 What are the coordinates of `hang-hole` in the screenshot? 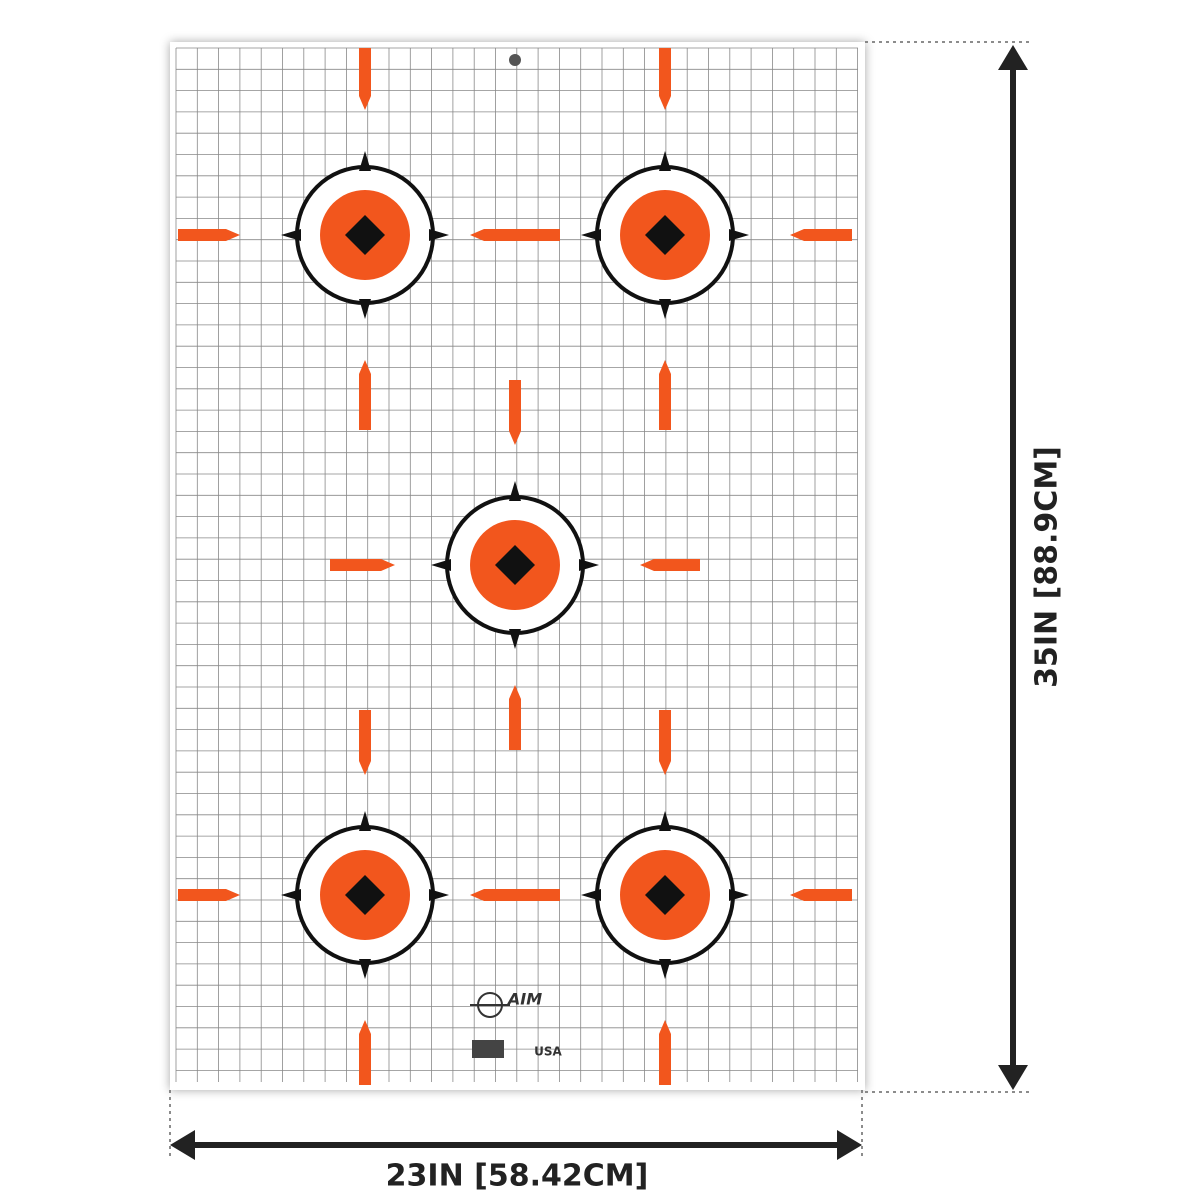 It's located at (515, 60).